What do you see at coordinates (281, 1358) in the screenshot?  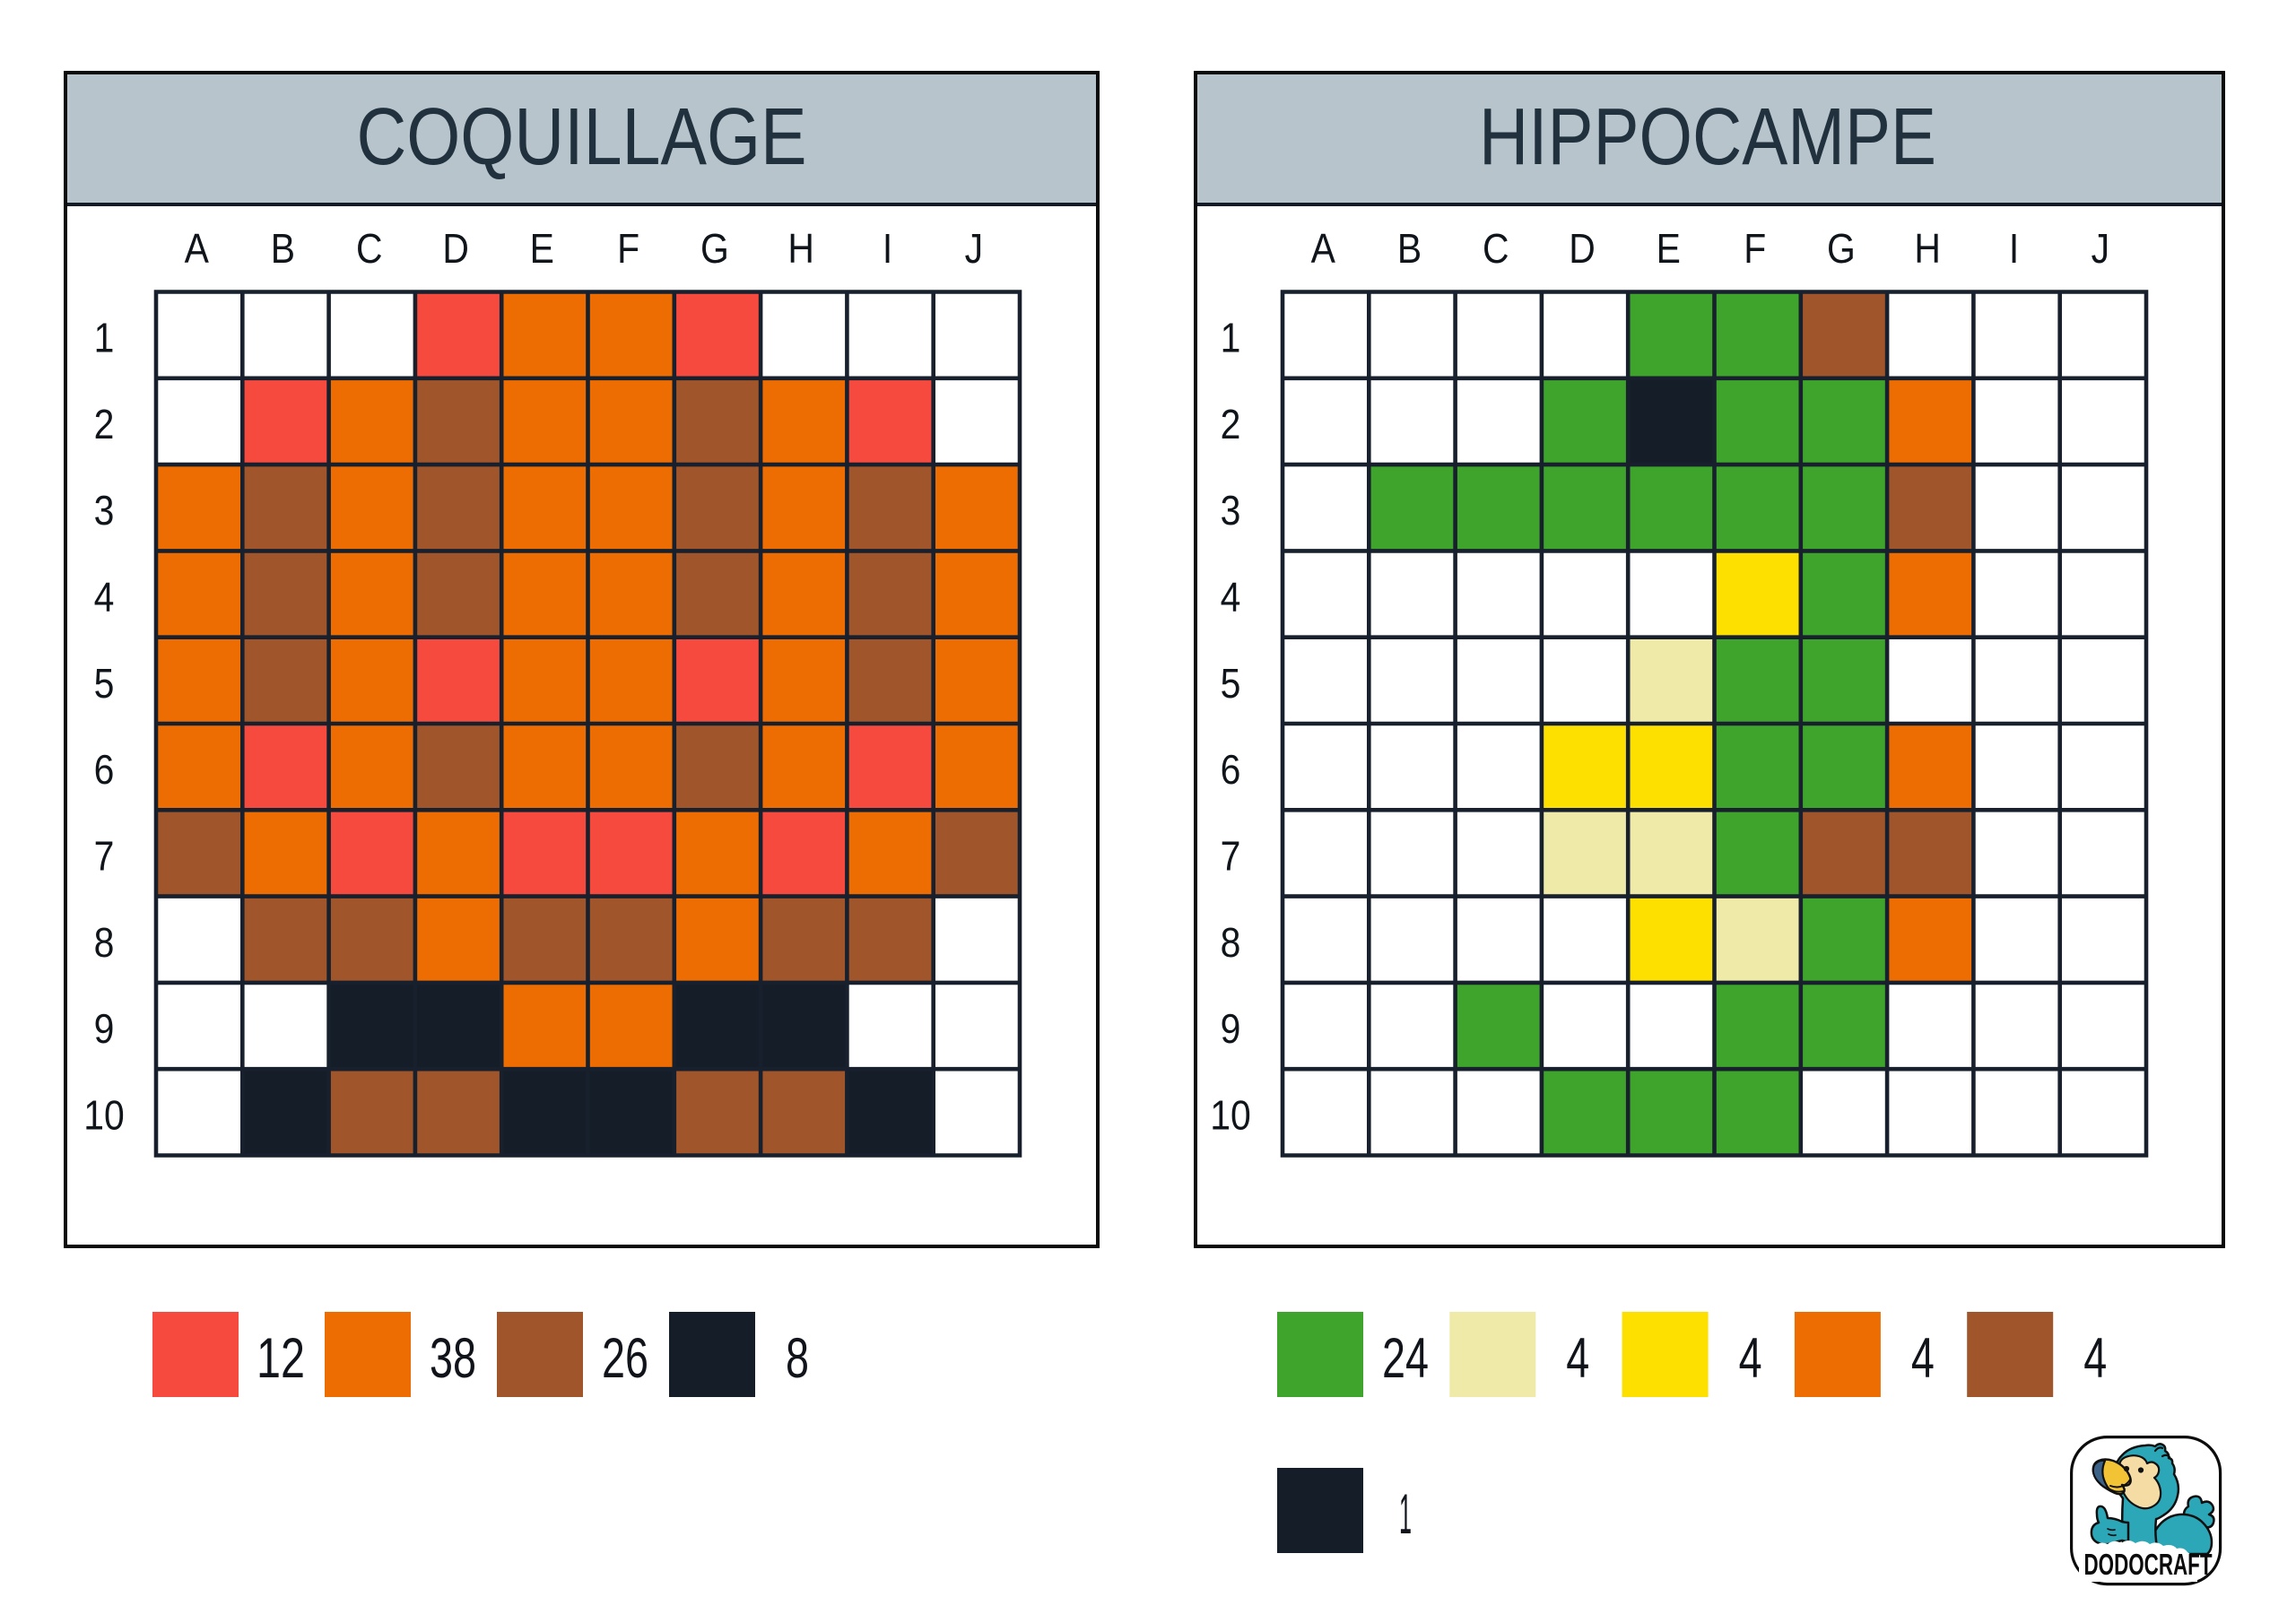 I see `svg-text: 12` at bounding box center [281, 1358].